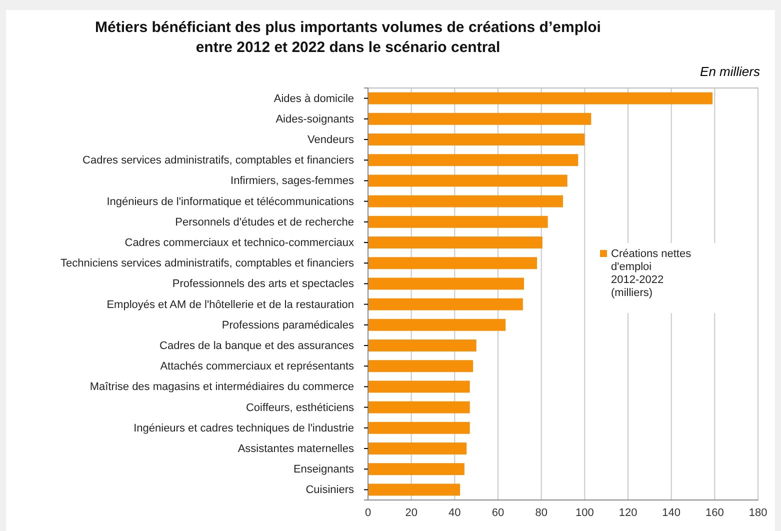  Describe the element at coordinates (323, 470) in the screenshot. I see `y-tick-label: Enseignants` at that location.